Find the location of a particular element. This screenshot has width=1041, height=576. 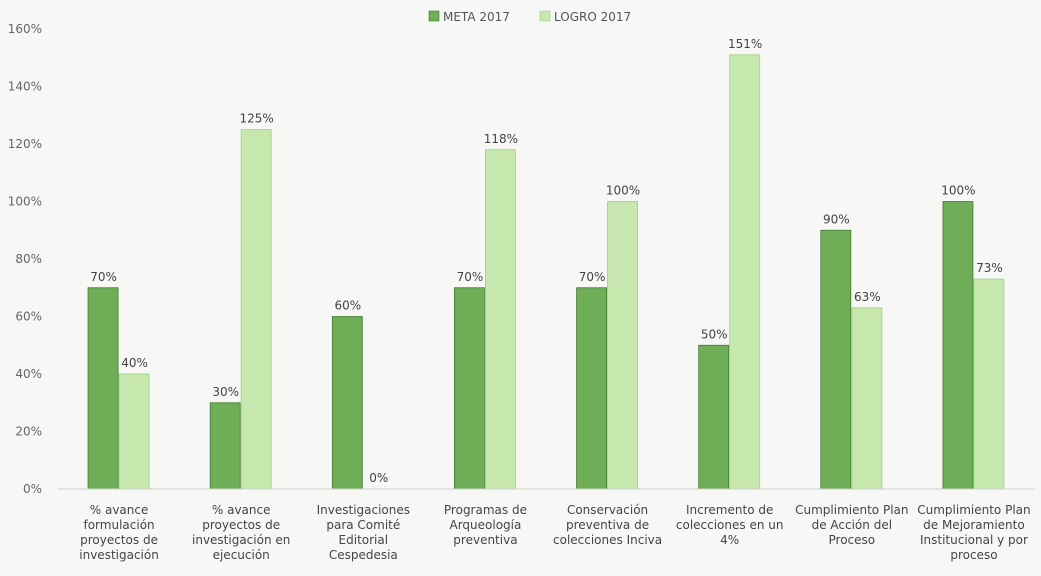

data-label-logro-8: 73% is located at coordinates (989, 268).